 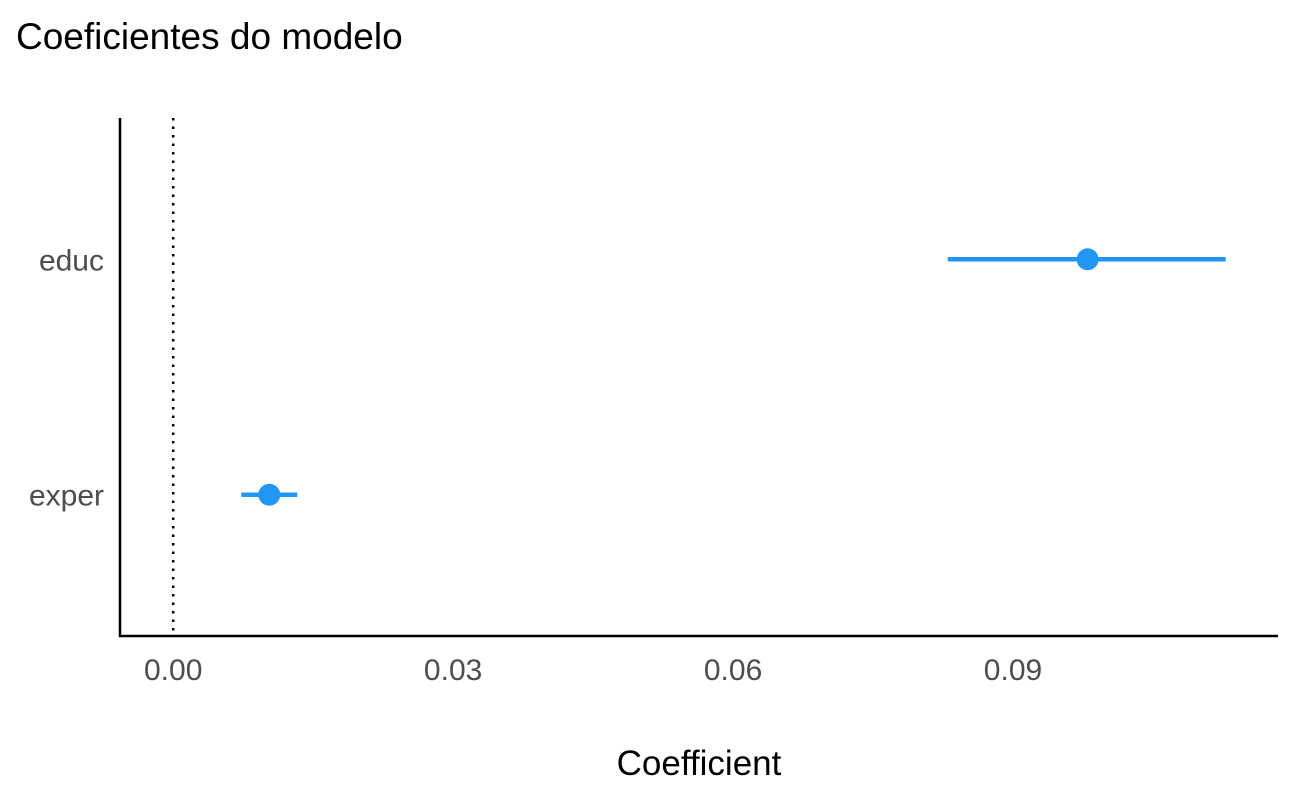 What do you see at coordinates (453, 670) in the screenshot?
I see `x-tick-label: 0.03` at bounding box center [453, 670].